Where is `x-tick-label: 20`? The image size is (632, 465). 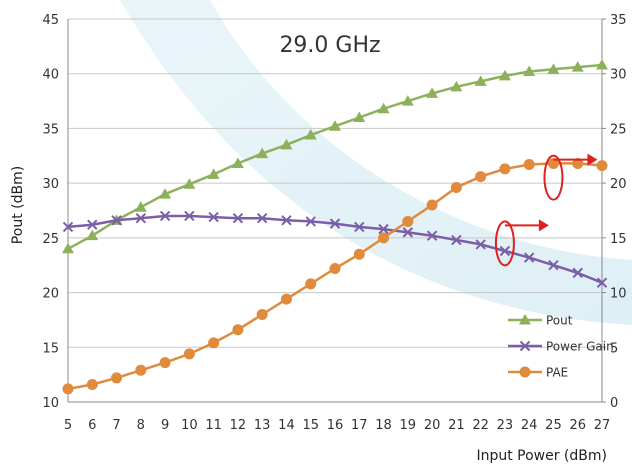
x-tick-label: 20 is located at coordinates (432, 425).